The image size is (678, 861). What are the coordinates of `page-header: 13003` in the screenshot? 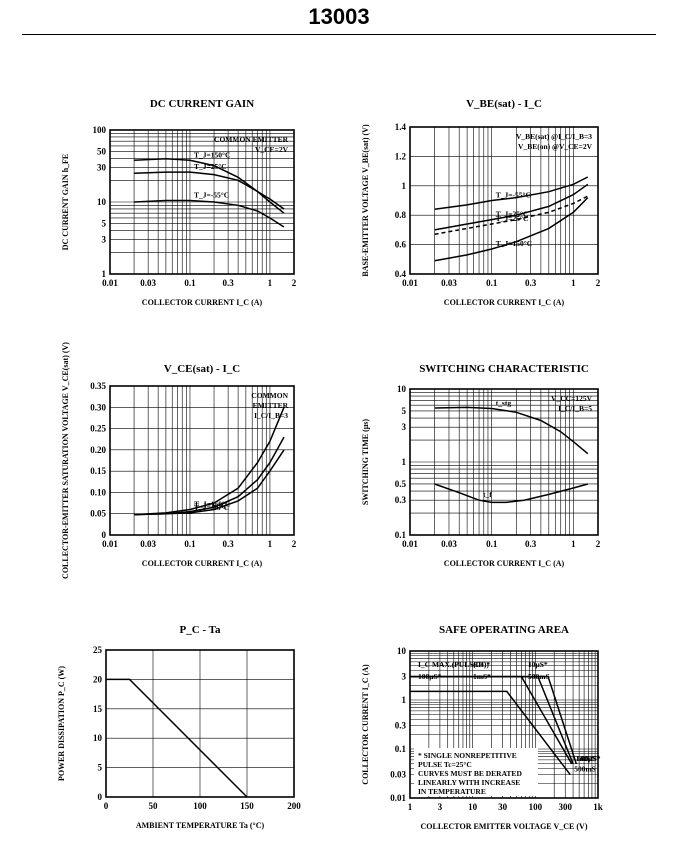 It's located at (339, 20).